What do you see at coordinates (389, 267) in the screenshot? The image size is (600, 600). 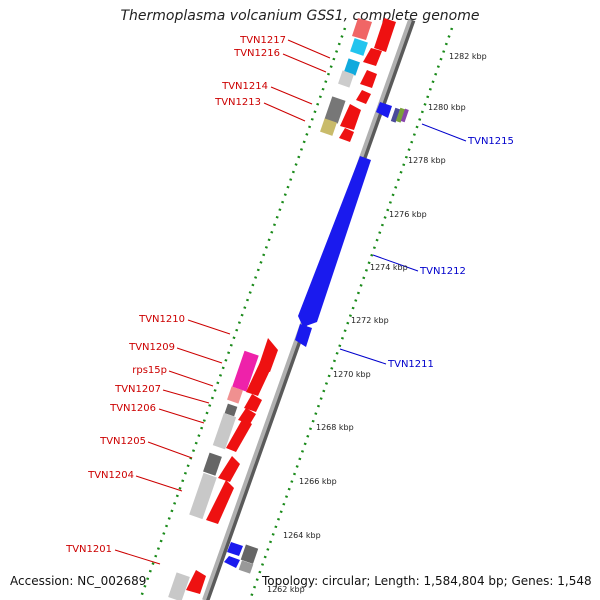 I see `kbp-tick-label: 1274 kbp` at bounding box center [389, 267].